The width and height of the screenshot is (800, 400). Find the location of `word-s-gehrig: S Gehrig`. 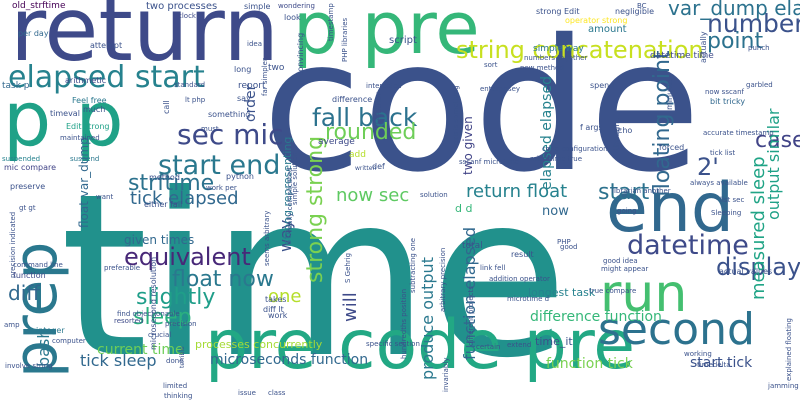

word-s-gehrig: S Gehrig is located at coordinates (348, 267).